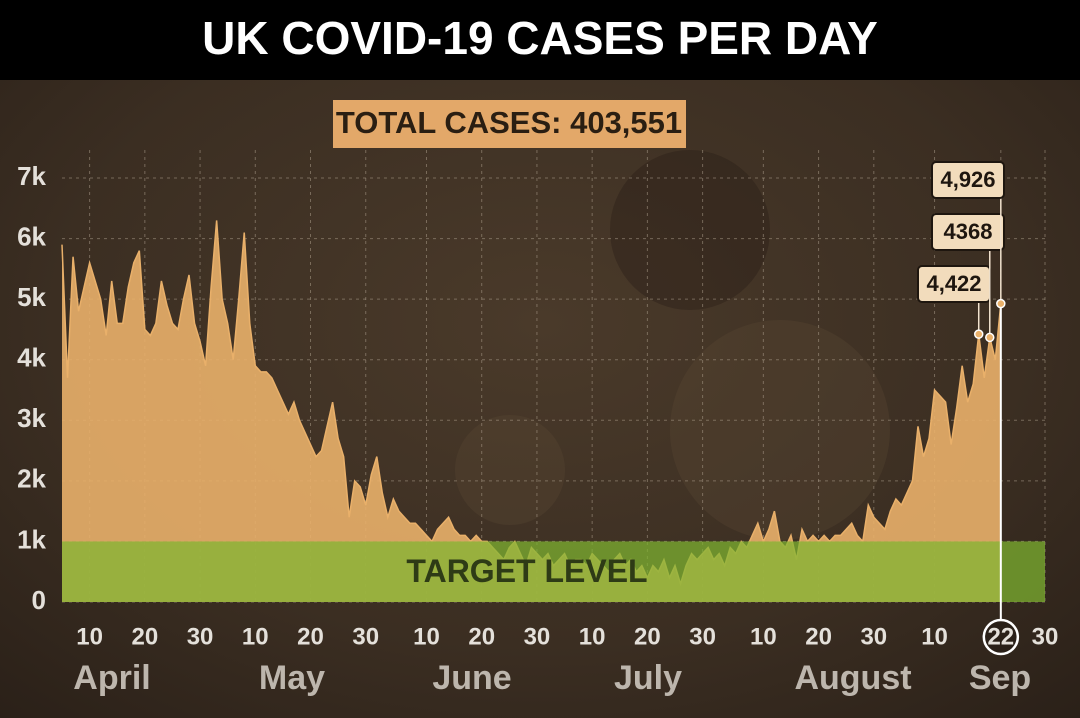 Image resolution: width=1080 pixels, height=718 pixels. What do you see at coordinates (852, 678) in the screenshot?
I see `month-label: August` at bounding box center [852, 678].